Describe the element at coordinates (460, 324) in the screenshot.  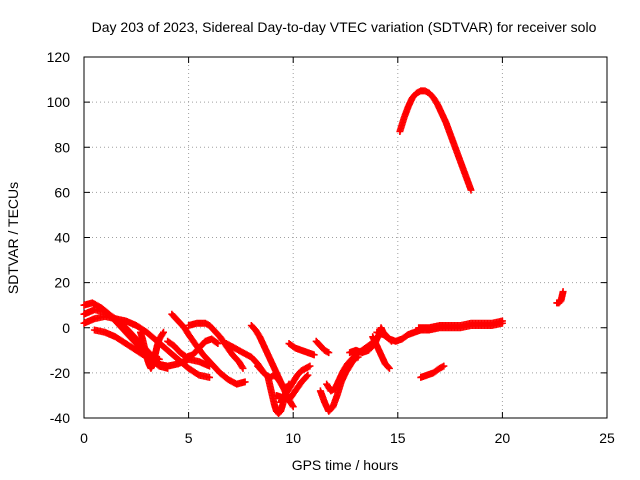
I see `series-arc-v` at that location.